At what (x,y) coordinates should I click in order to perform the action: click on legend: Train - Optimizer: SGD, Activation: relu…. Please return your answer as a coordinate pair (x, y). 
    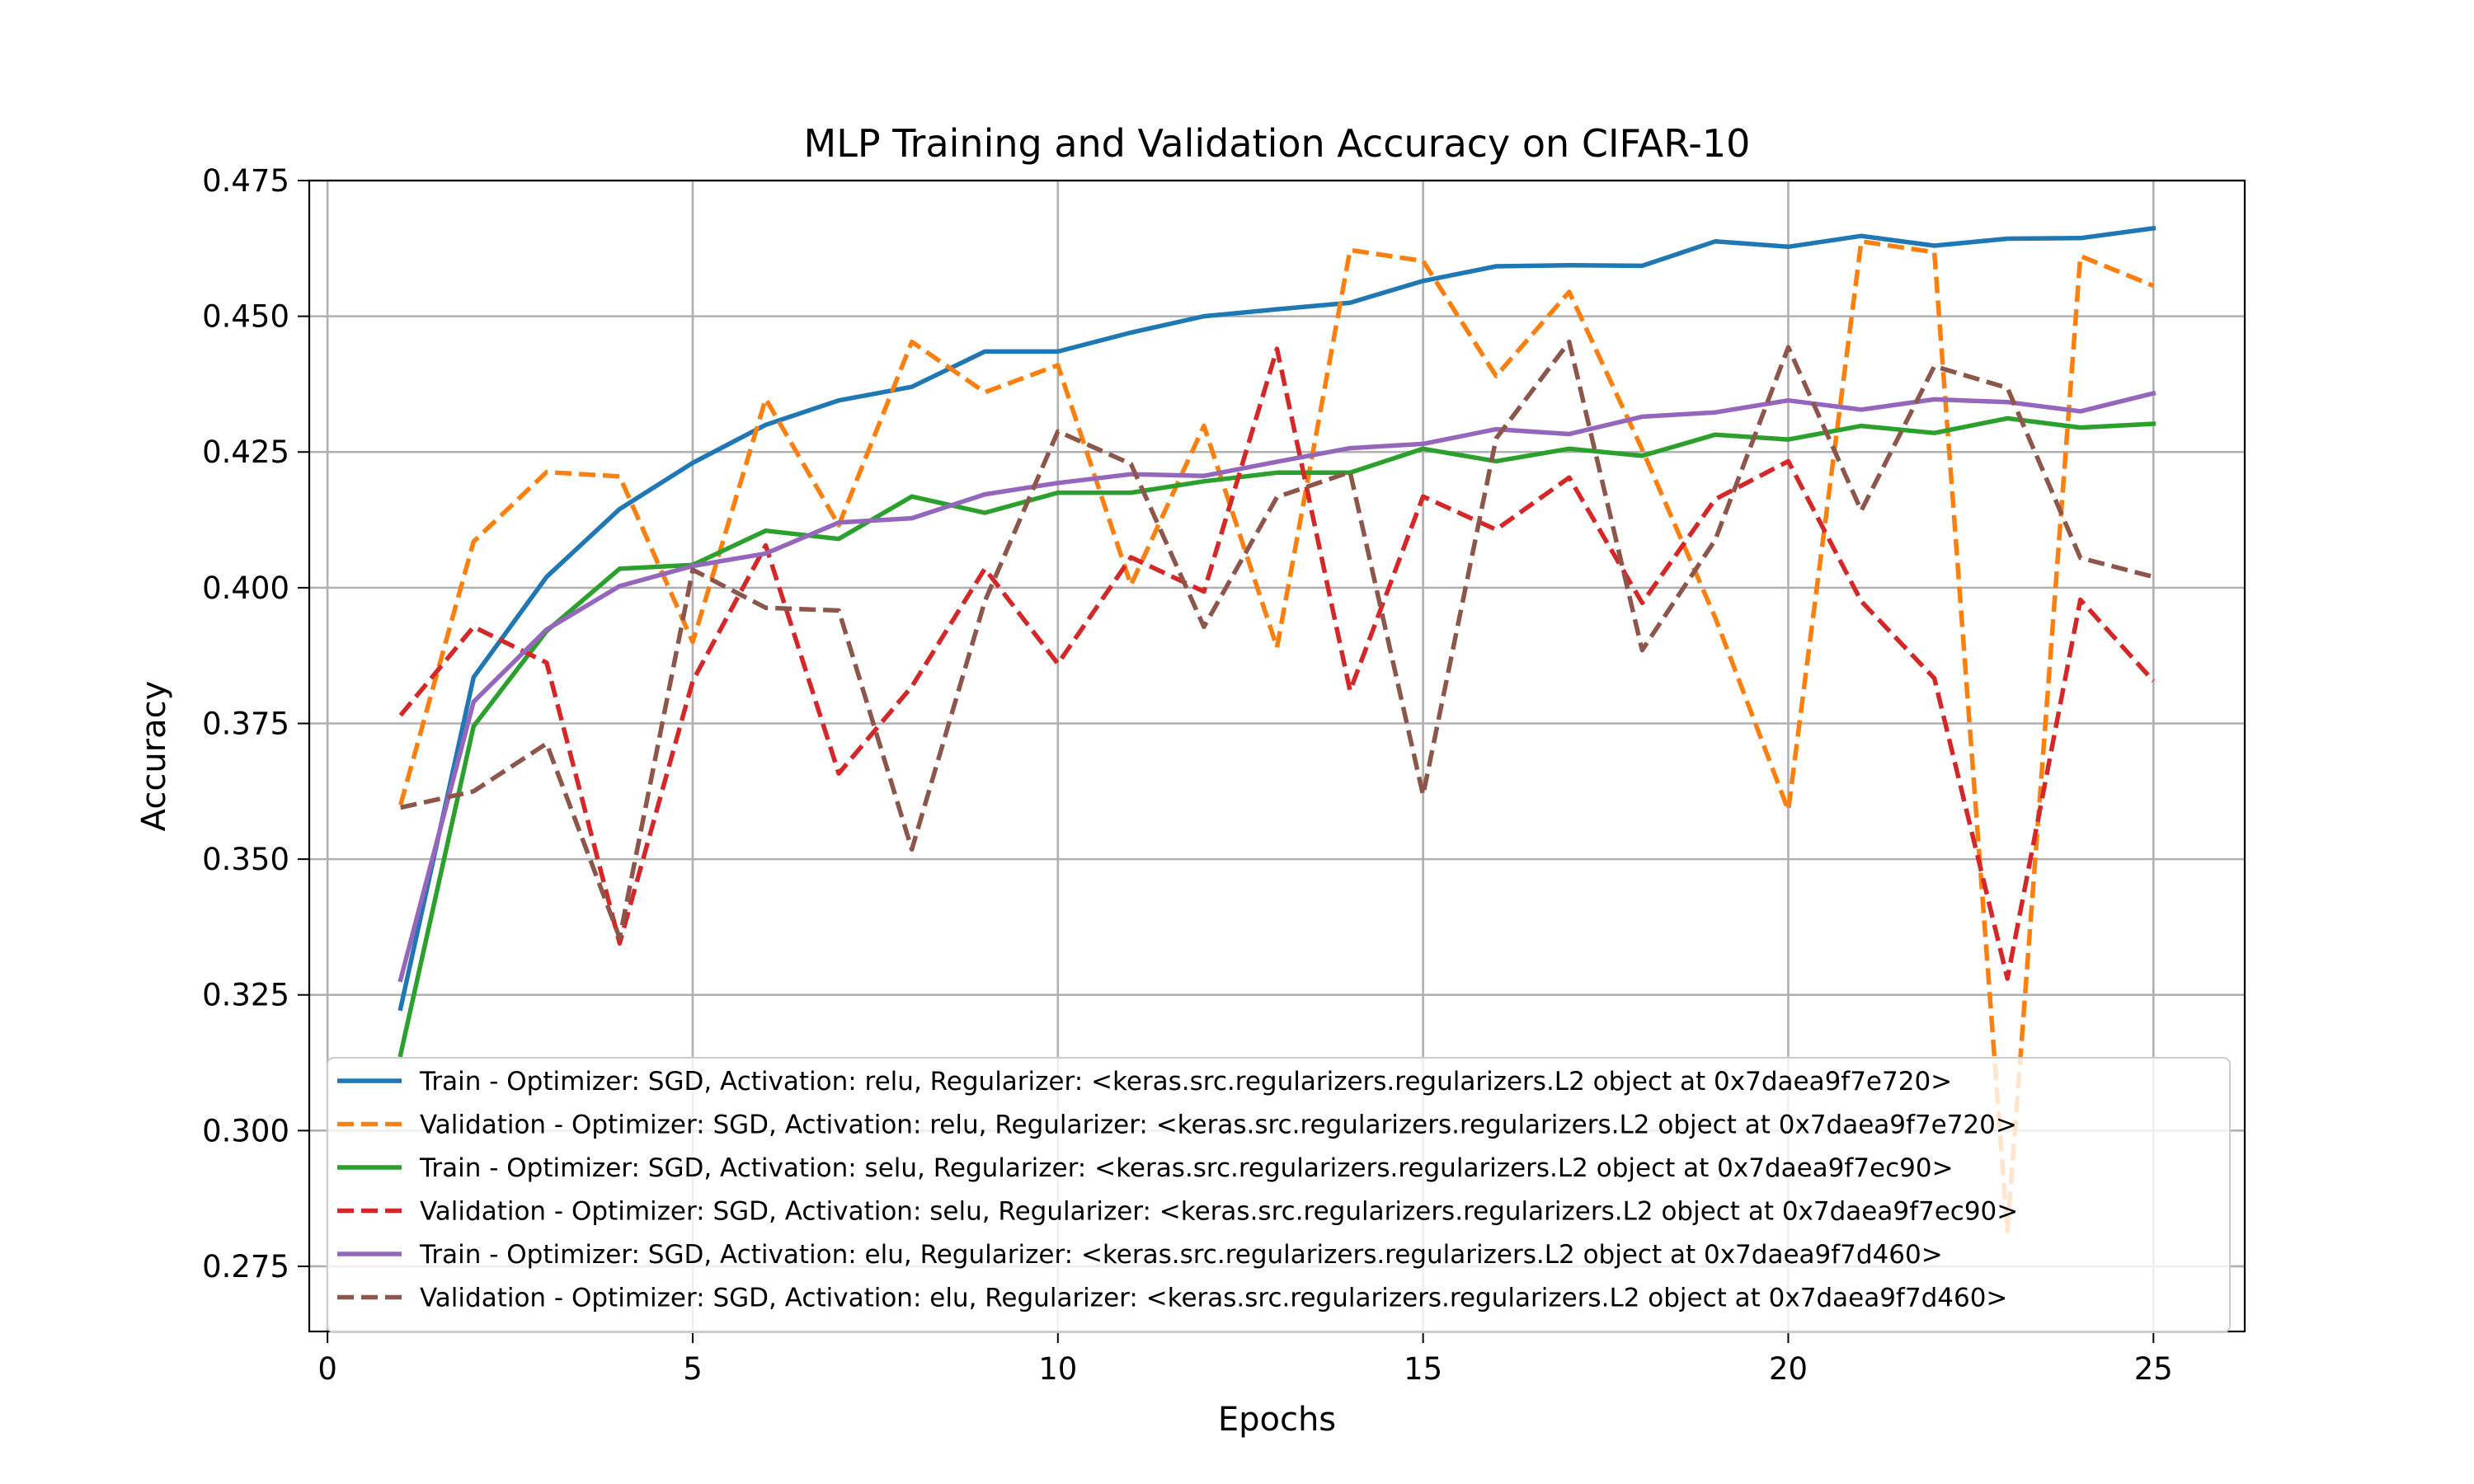
    Looking at the image, I should click on (1279, 1195).